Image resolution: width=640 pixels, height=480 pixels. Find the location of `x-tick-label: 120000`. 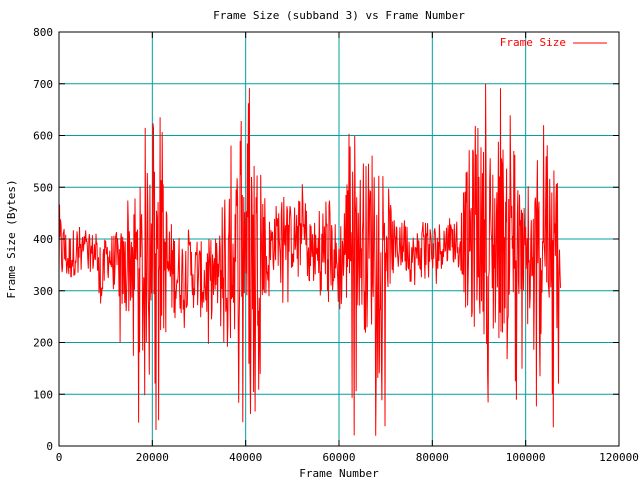

x-tick-label: 120000 is located at coordinates (619, 457).